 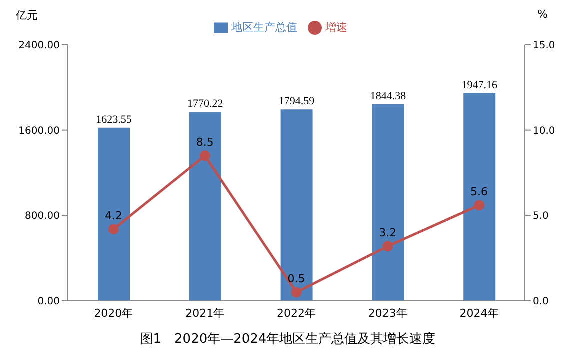 What do you see at coordinates (49, 302) in the screenshot?
I see `y-tick-label: 0.00` at bounding box center [49, 302].